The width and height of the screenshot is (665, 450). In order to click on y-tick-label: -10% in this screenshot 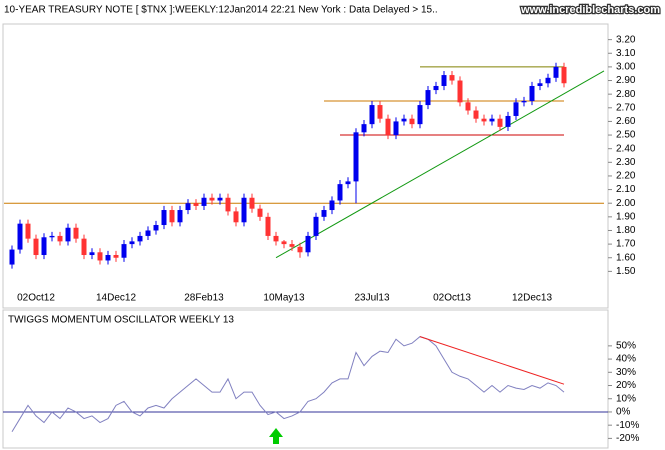, I will do `click(627, 425)`.